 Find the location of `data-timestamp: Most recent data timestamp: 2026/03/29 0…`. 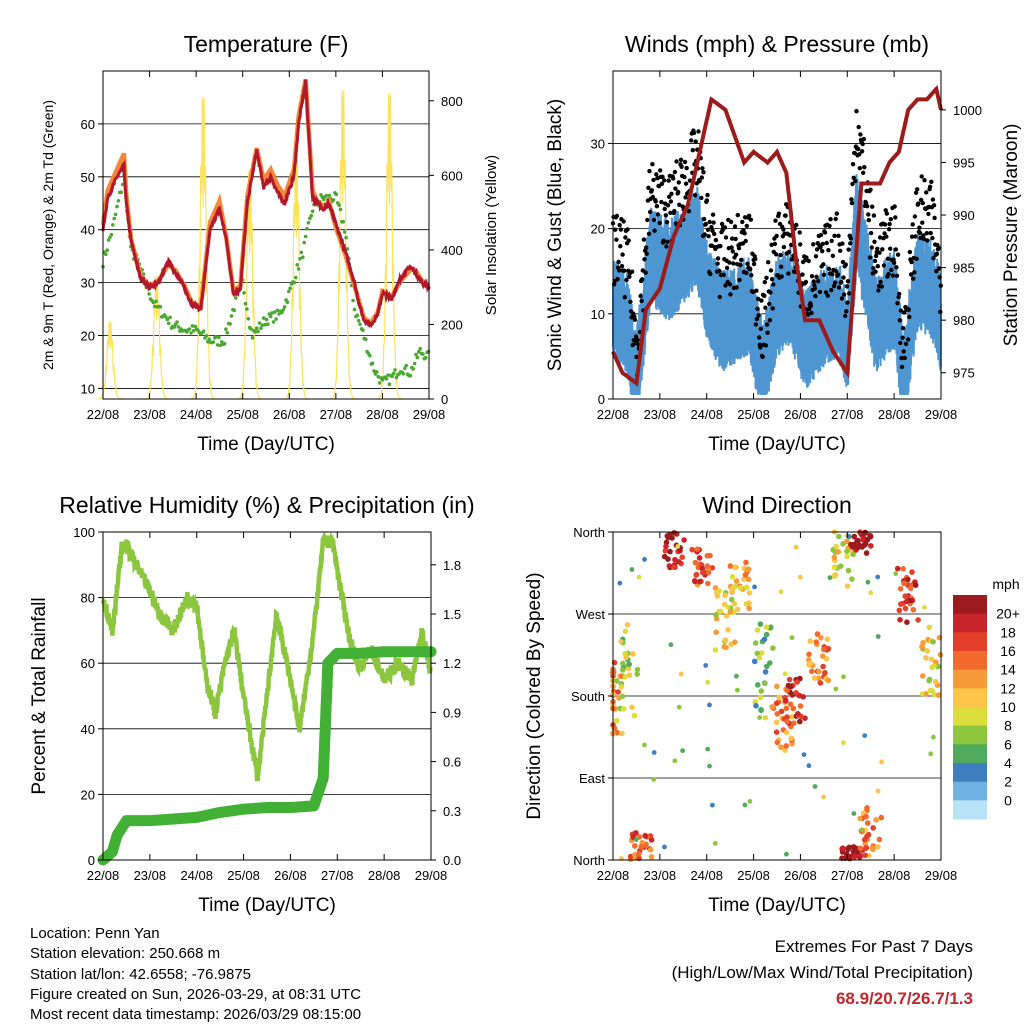

data-timestamp: Most recent data timestamp: 2026/03/29 0… is located at coordinates (196, 1015).